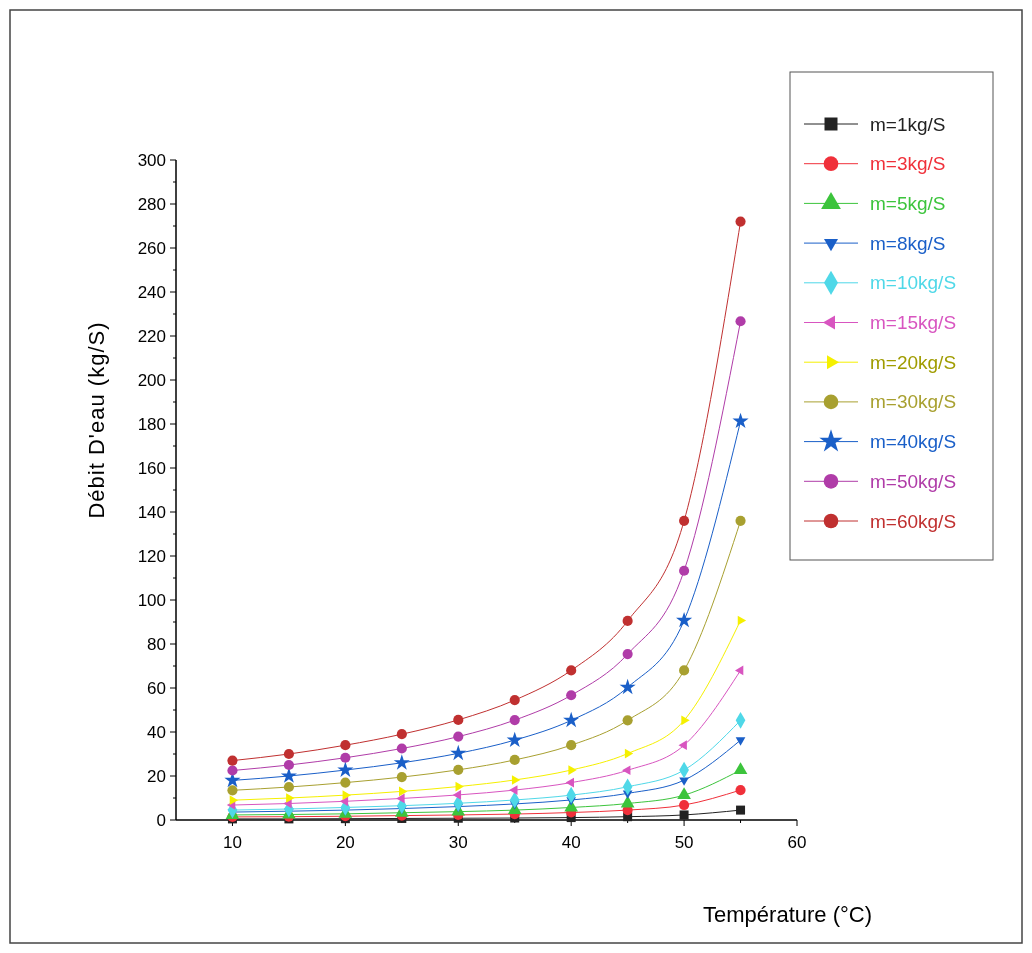 Image resolution: width=1032 pixels, height=953 pixels. I want to click on y-tick-label: 140, so click(151, 512).